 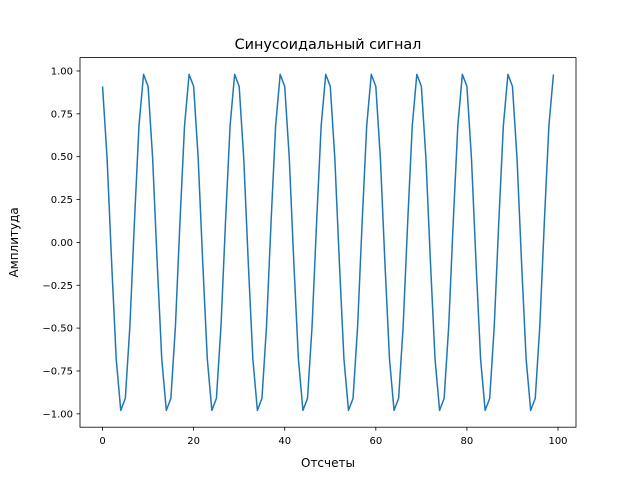 I want to click on x-tick-label: 100, so click(x=557, y=441).